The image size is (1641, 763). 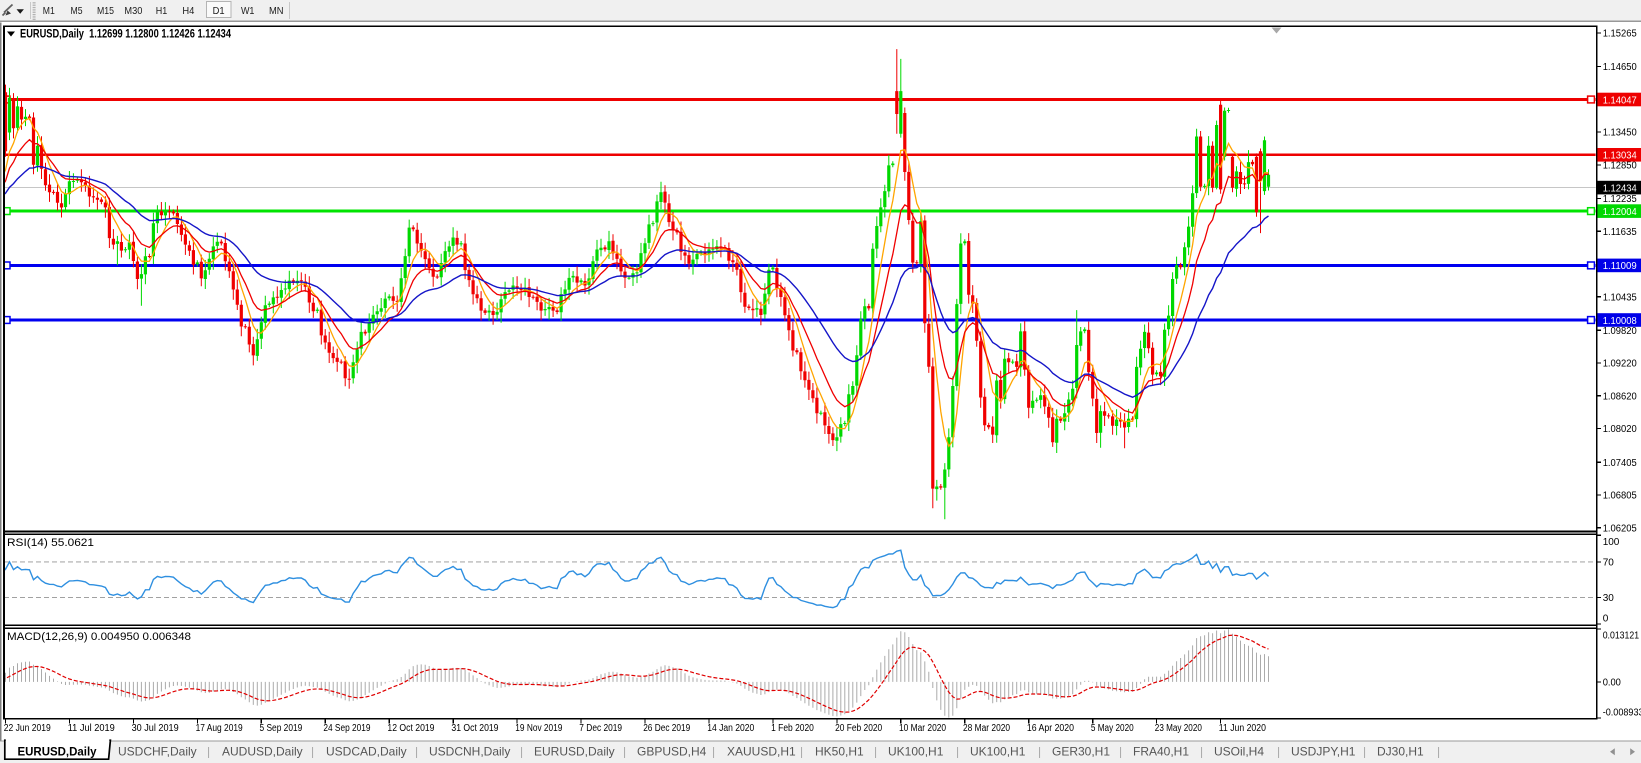 I want to click on svg-text: 1.10435, so click(x=1620, y=297).